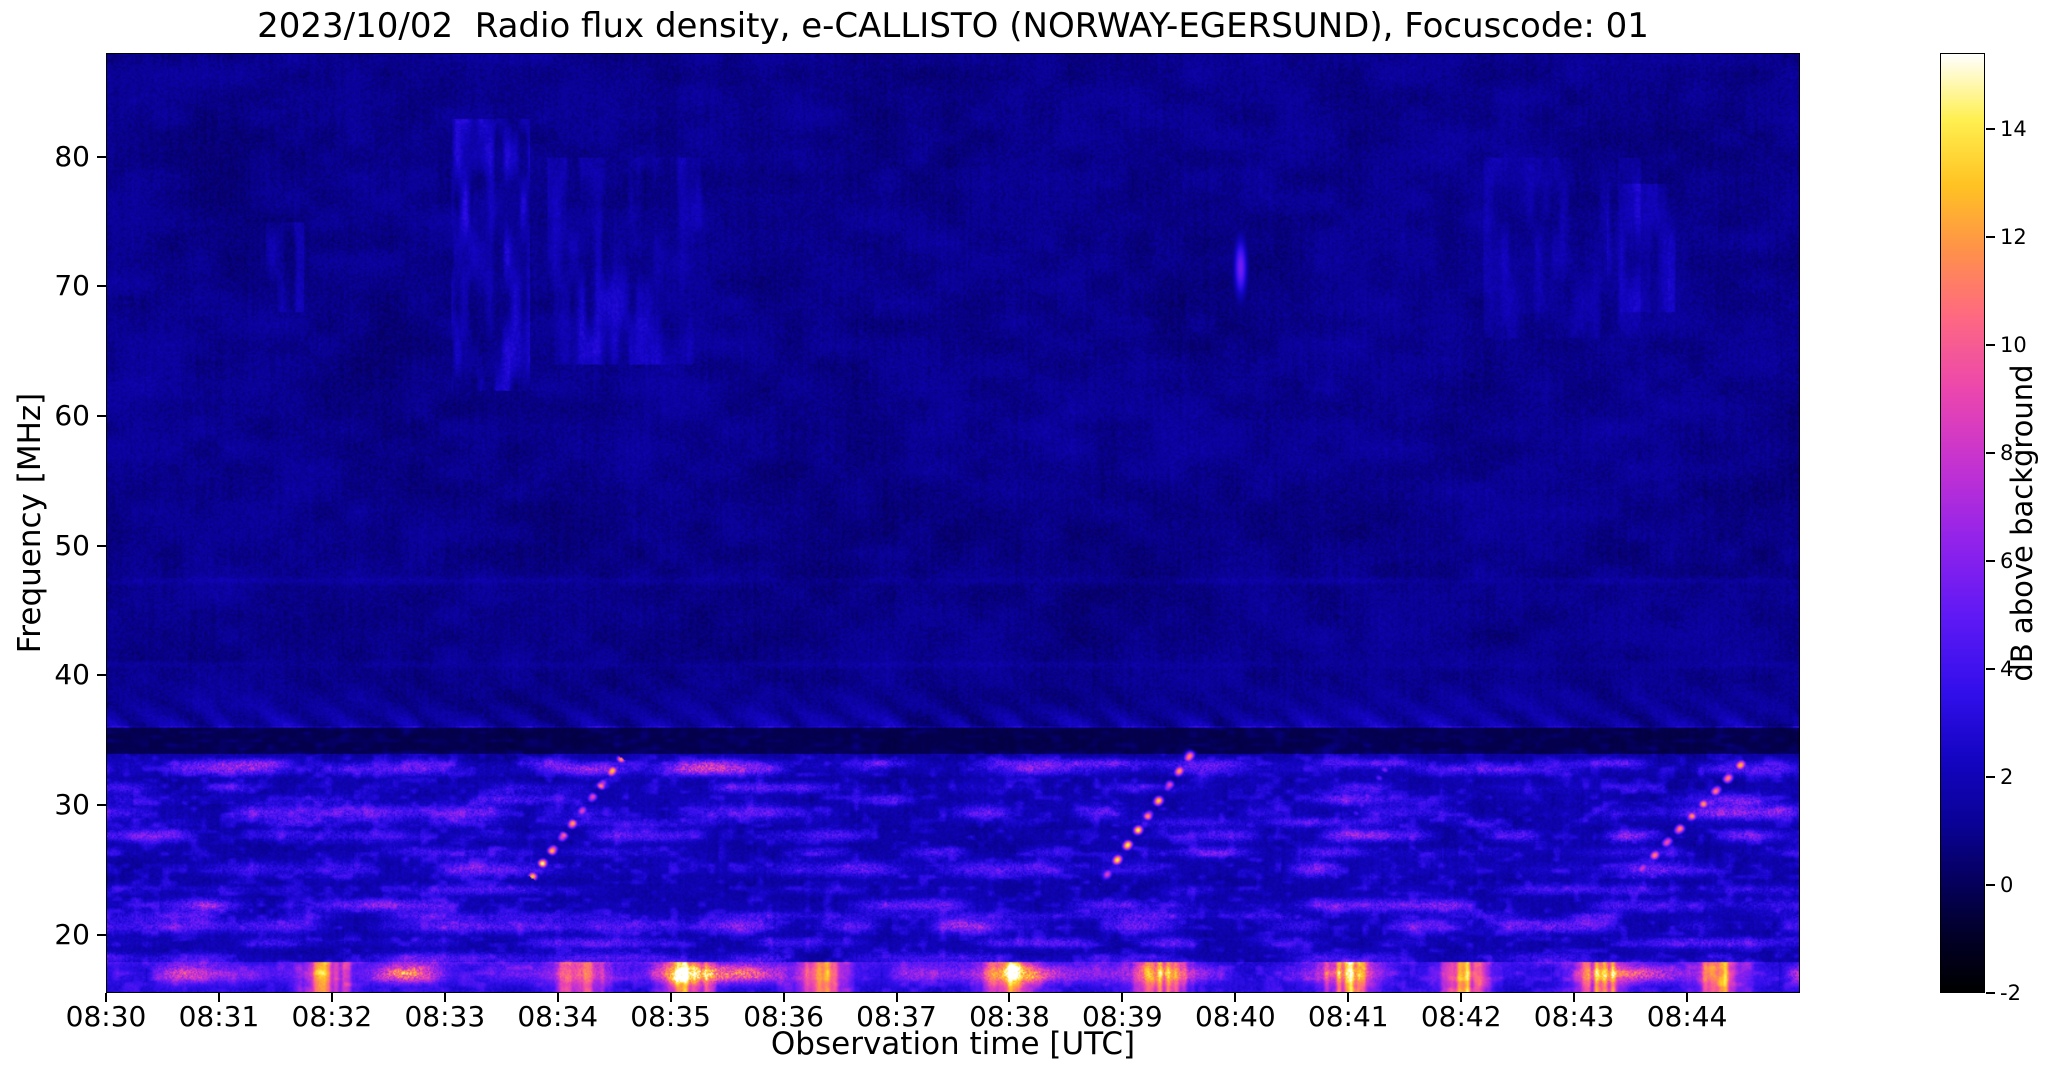 This screenshot has width=2047, height=1067. I want to click on colorbar-canvas, so click(1962, 523).